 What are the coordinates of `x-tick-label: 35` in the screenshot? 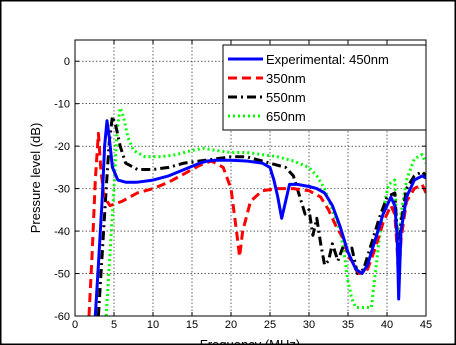 It's located at (348, 325).